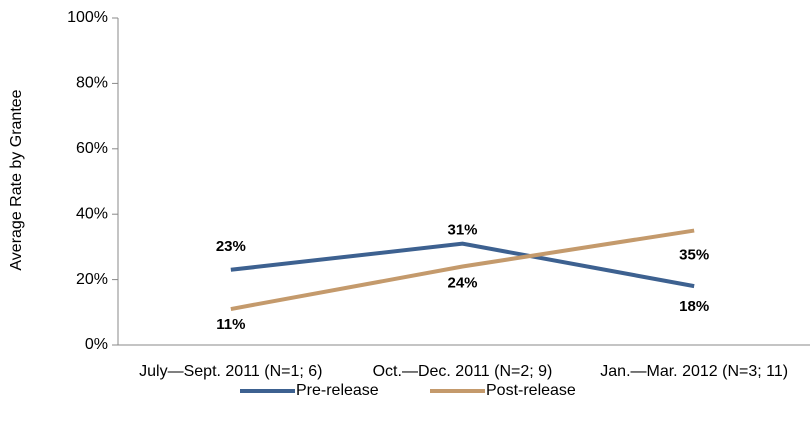 The width and height of the screenshot is (810, 435). I want to click on value-label: 18%, so click(694, 306).